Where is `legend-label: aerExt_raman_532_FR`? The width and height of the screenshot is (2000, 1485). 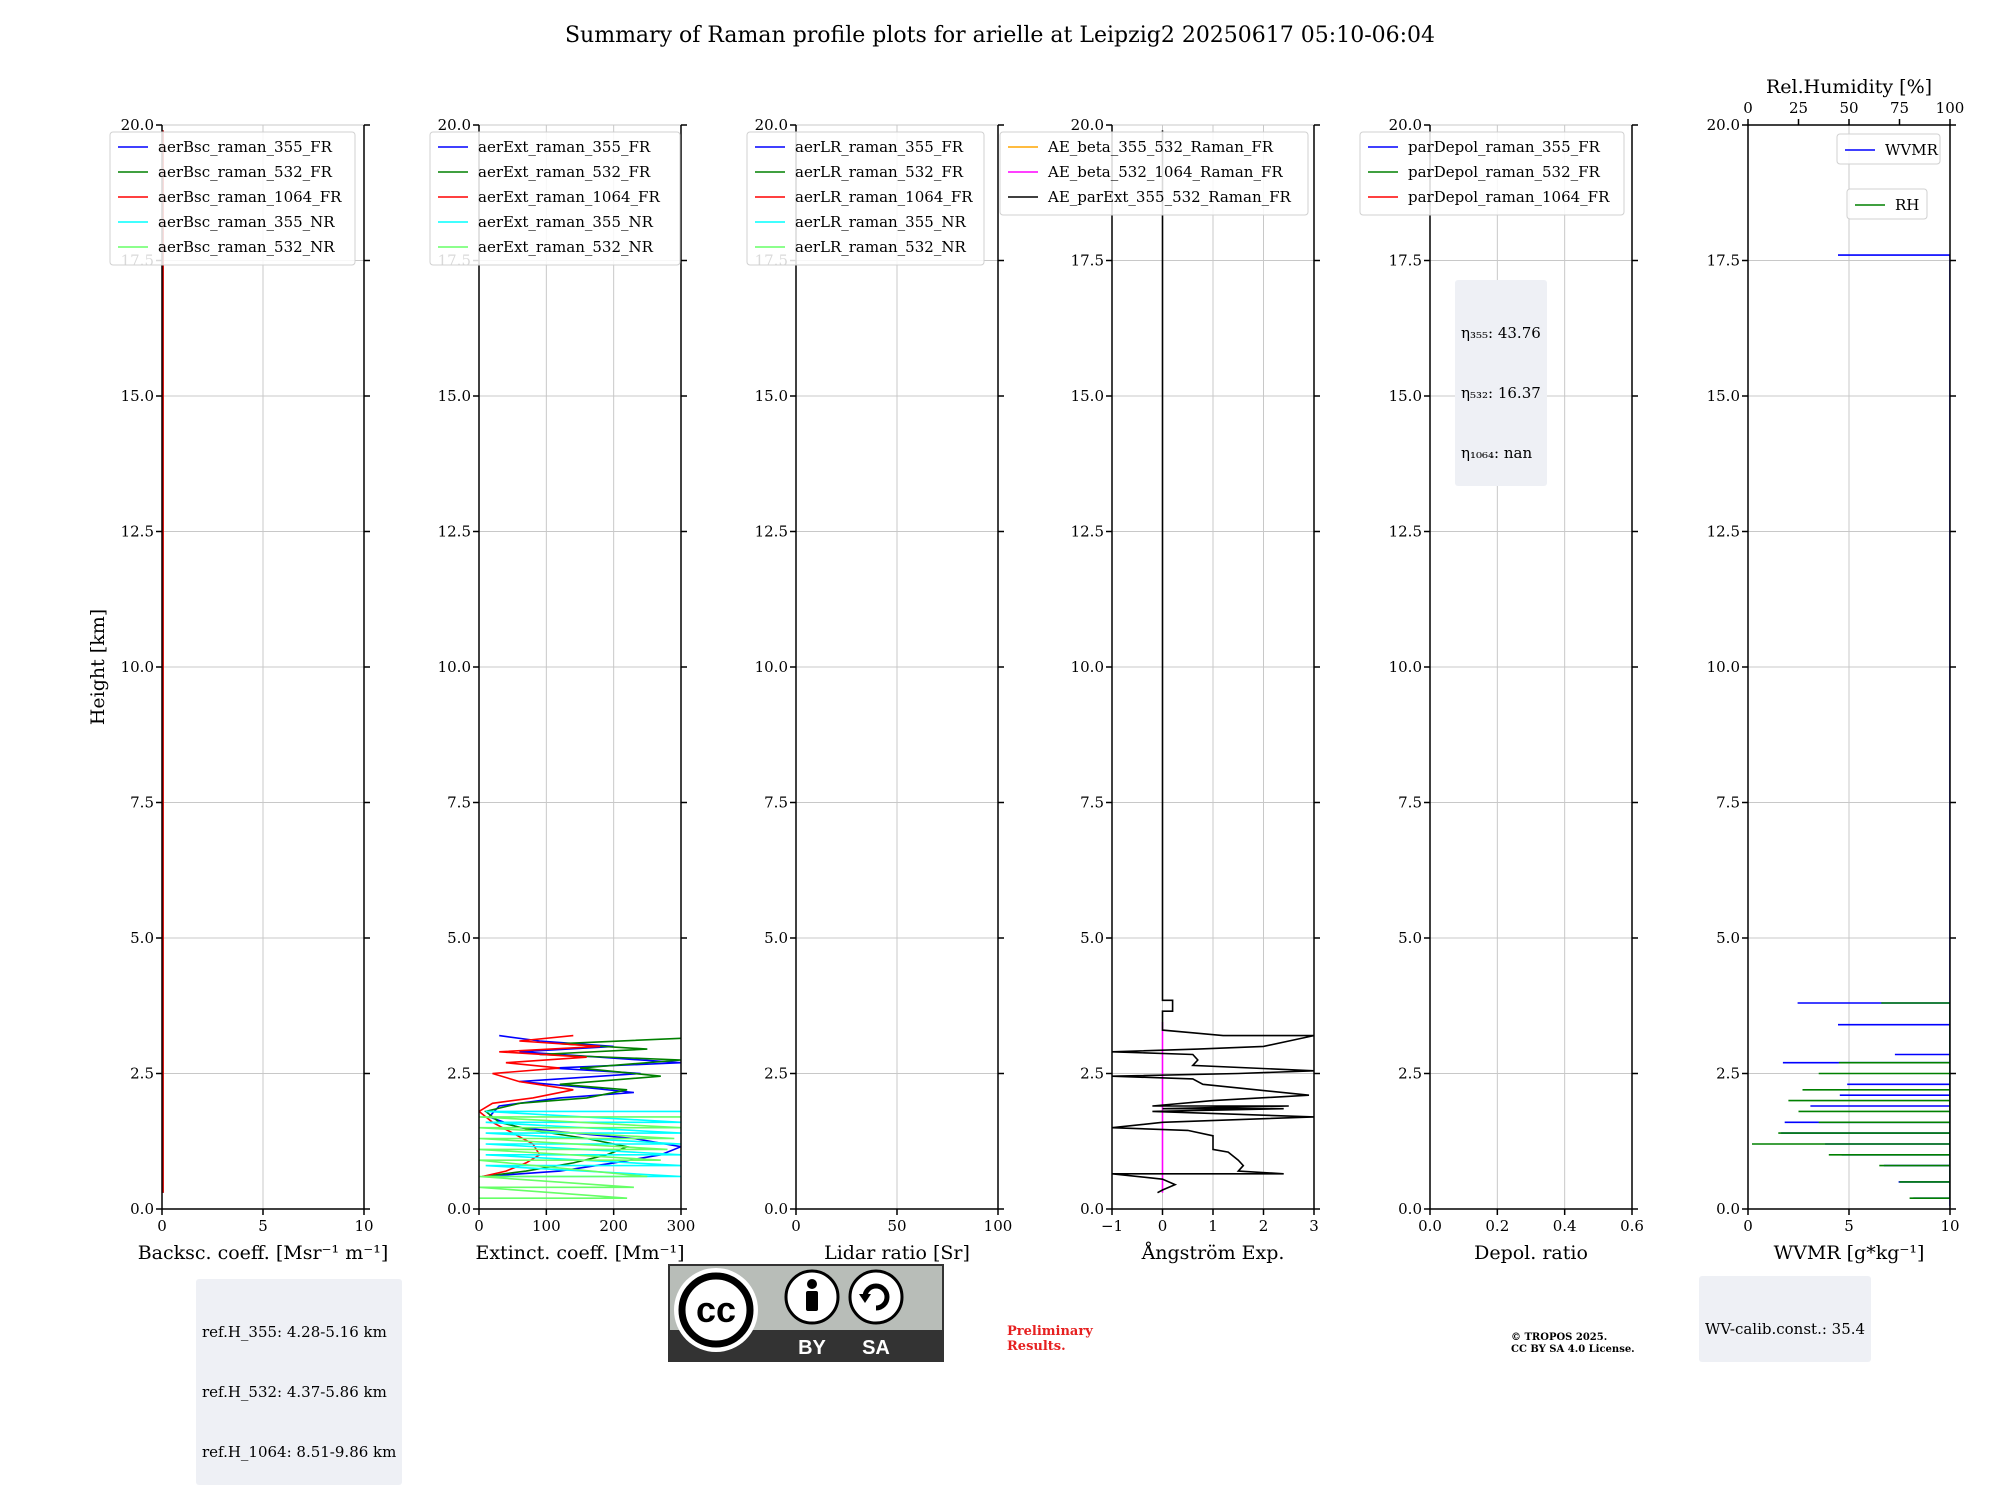 legend-label: aerExt_raman_532_FR is located at coordinates (564, 172).